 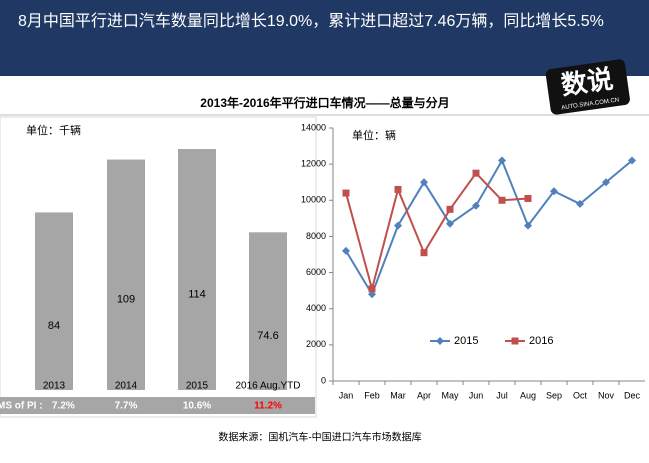 What do you see at coordinates (324, 102) in the screenshot?
I see `subtitle: 2013年-2016年平行进口车情况——总量与分月` at bounding box center [324, 102].